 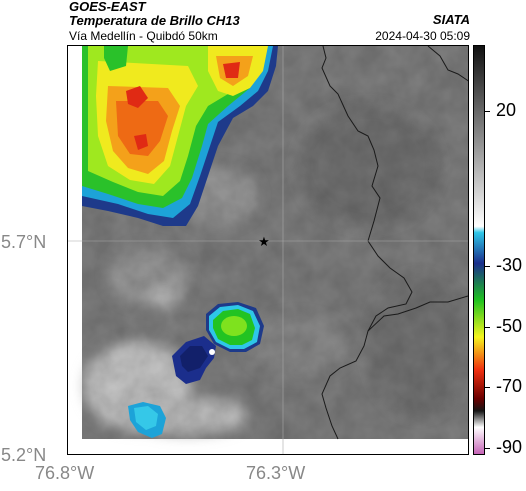 I want to click on institution-label: SIATA, so click(x=451, y=19).